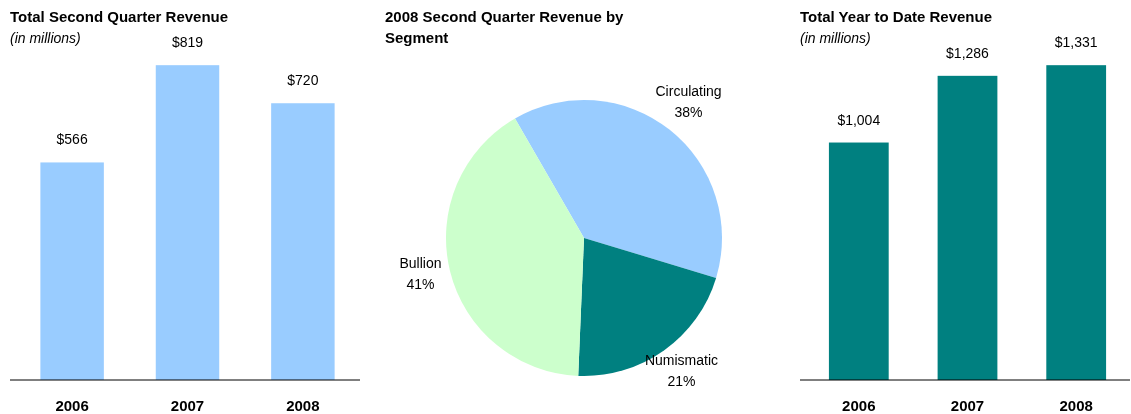 This screenshot has height=414, width=1131. What do you see at coordinates (303, 80) in the screenshot?
I see `data-label: $720` at bounding box center [303, 80].